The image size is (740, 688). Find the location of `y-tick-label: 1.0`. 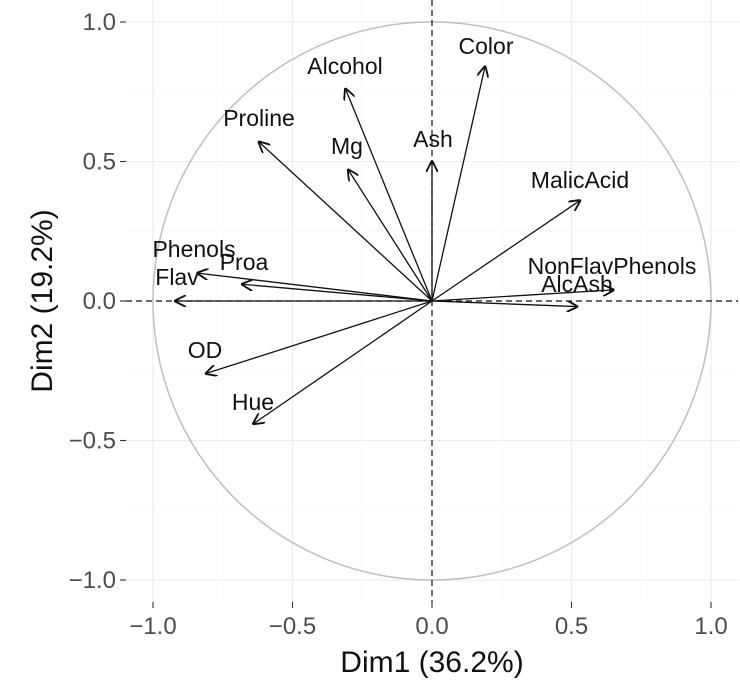

y-tick-label: 1.0 is located at coordinates (99, 22).